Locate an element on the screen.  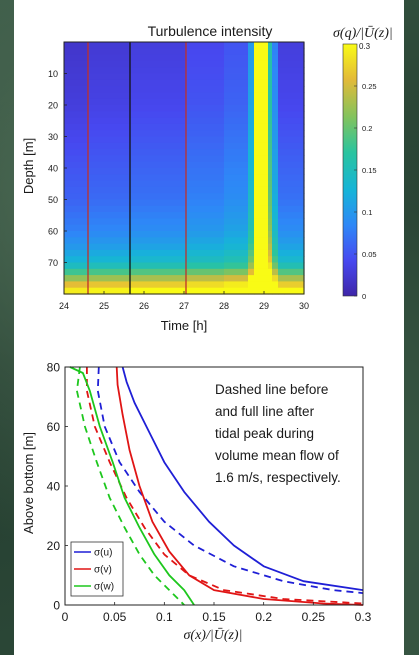
x-tick-label: 30 is located at coordinates (304, 306).